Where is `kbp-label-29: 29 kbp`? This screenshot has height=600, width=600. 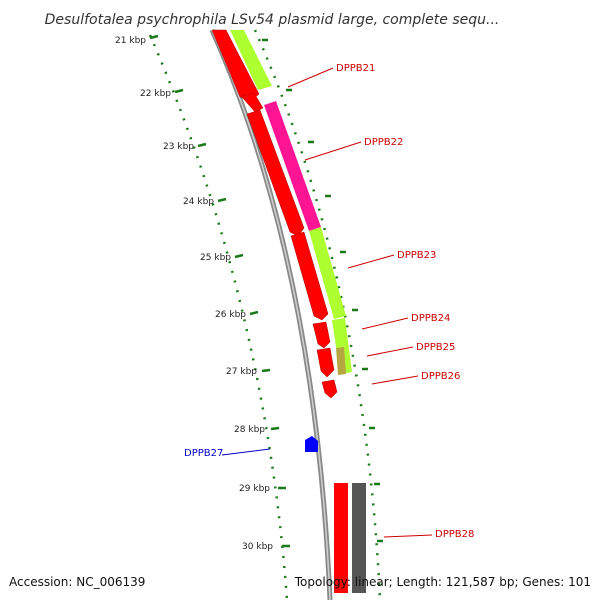 kbp-label-29: 29 kbp is located at coordinates (254, 489).